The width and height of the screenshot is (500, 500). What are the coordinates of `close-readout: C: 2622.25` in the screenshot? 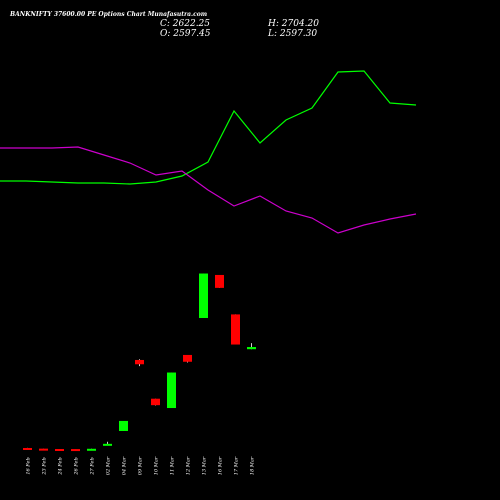 It's located at (185, 24).